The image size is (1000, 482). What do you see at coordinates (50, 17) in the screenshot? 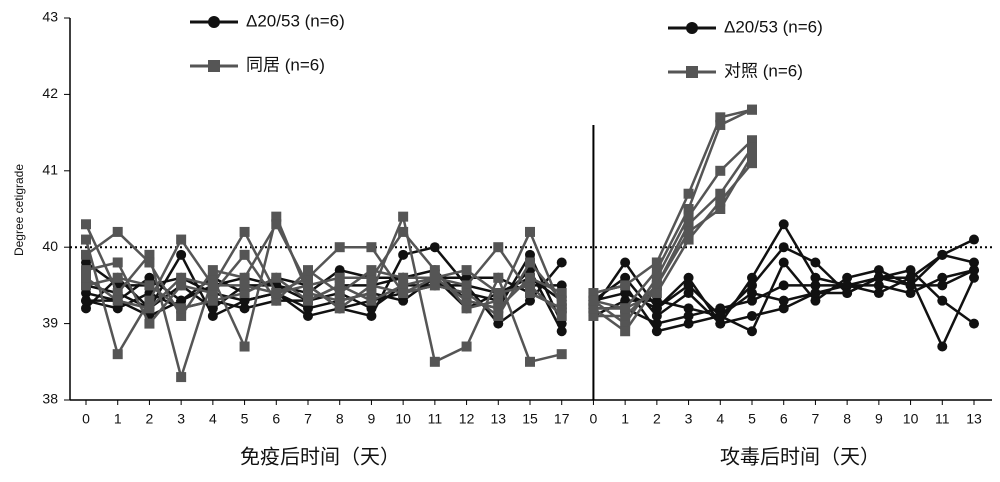
I see `y-tick-label: 43` at bounding box center [50, 17].